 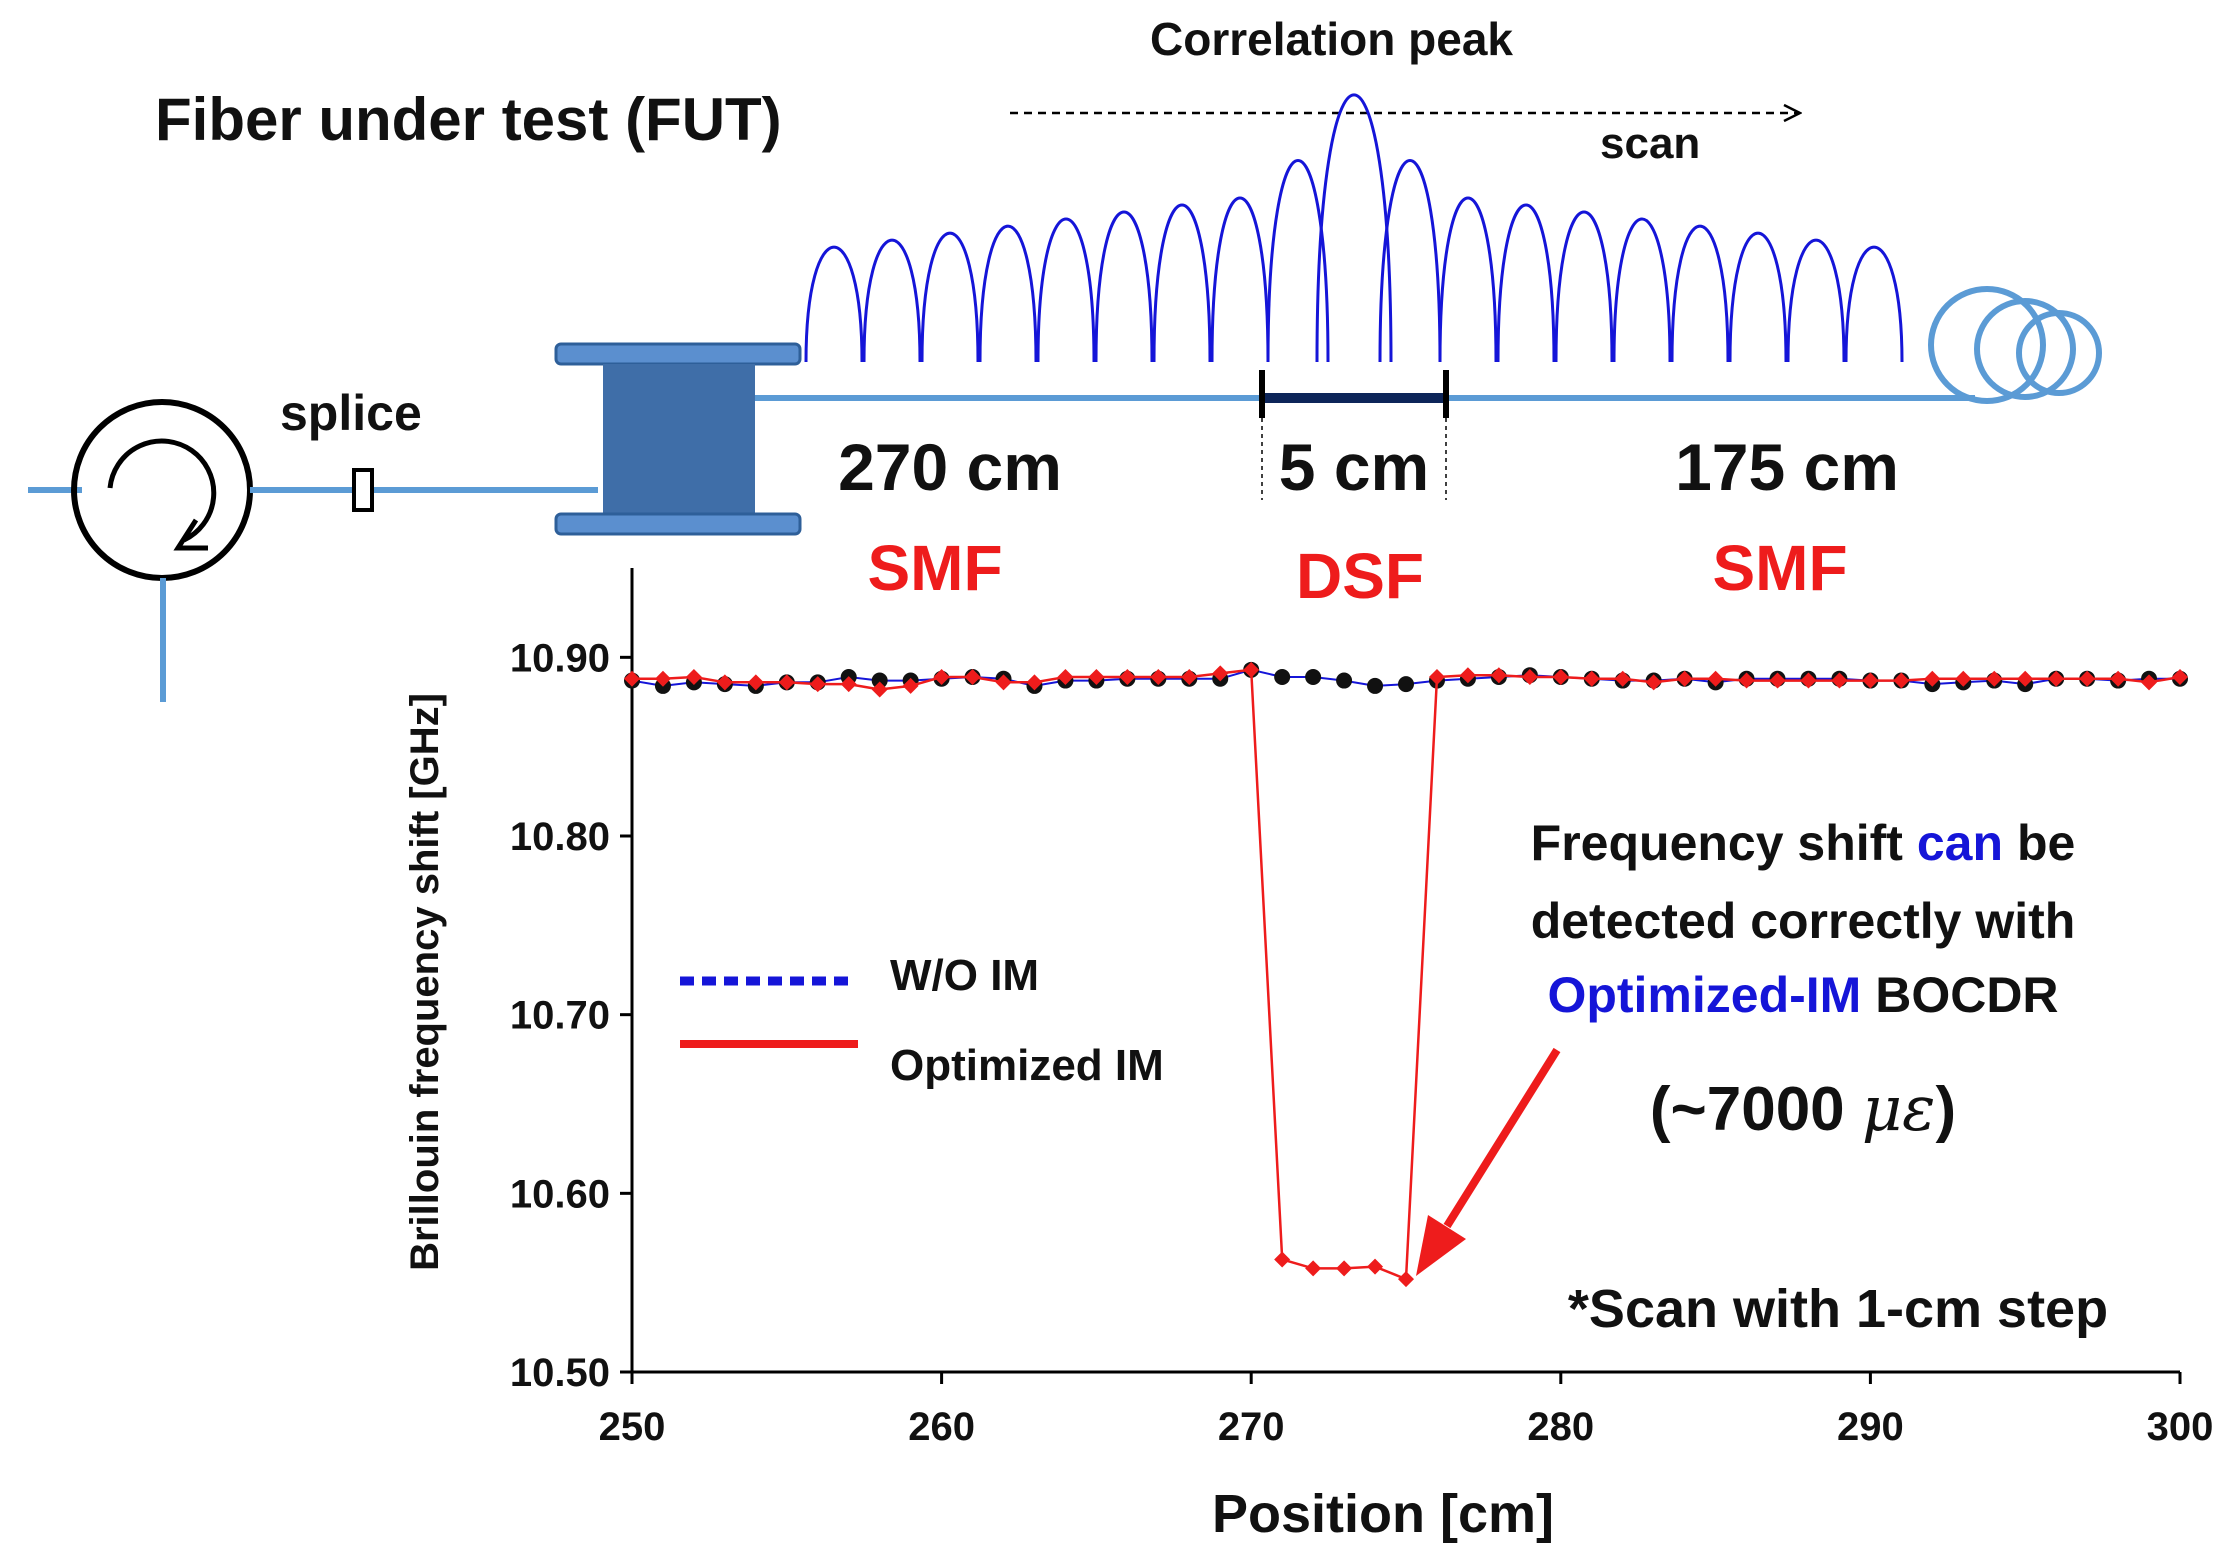 What do you see at coordinates (1354, 467) in the screenshot?
I see `segment-length-dsf: 5 cm` at bounding box center [1354, 467].